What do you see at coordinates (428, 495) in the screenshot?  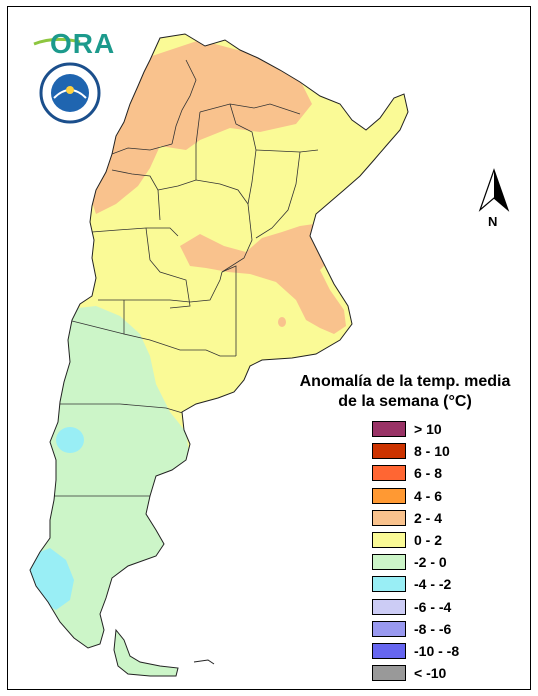 I see `legend-label: 4 - 6` at bounding box center [428, 495].